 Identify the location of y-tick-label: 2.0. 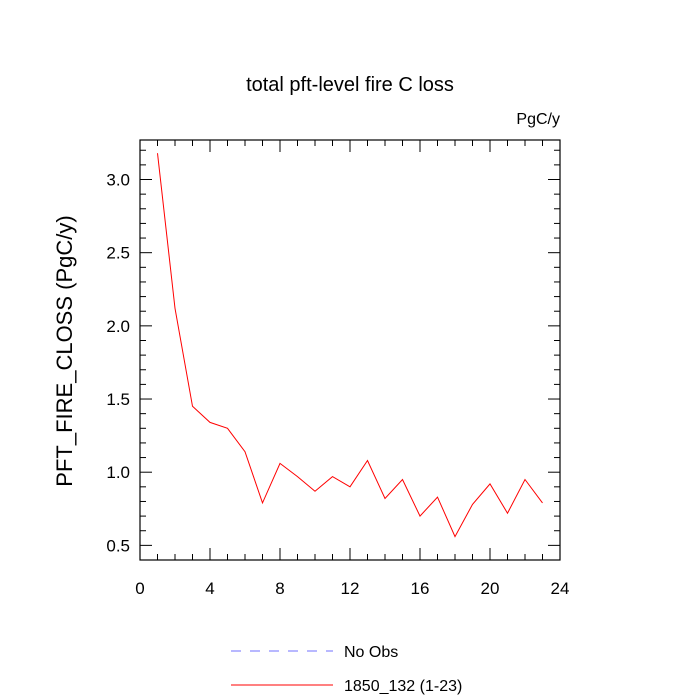
(118, 326).